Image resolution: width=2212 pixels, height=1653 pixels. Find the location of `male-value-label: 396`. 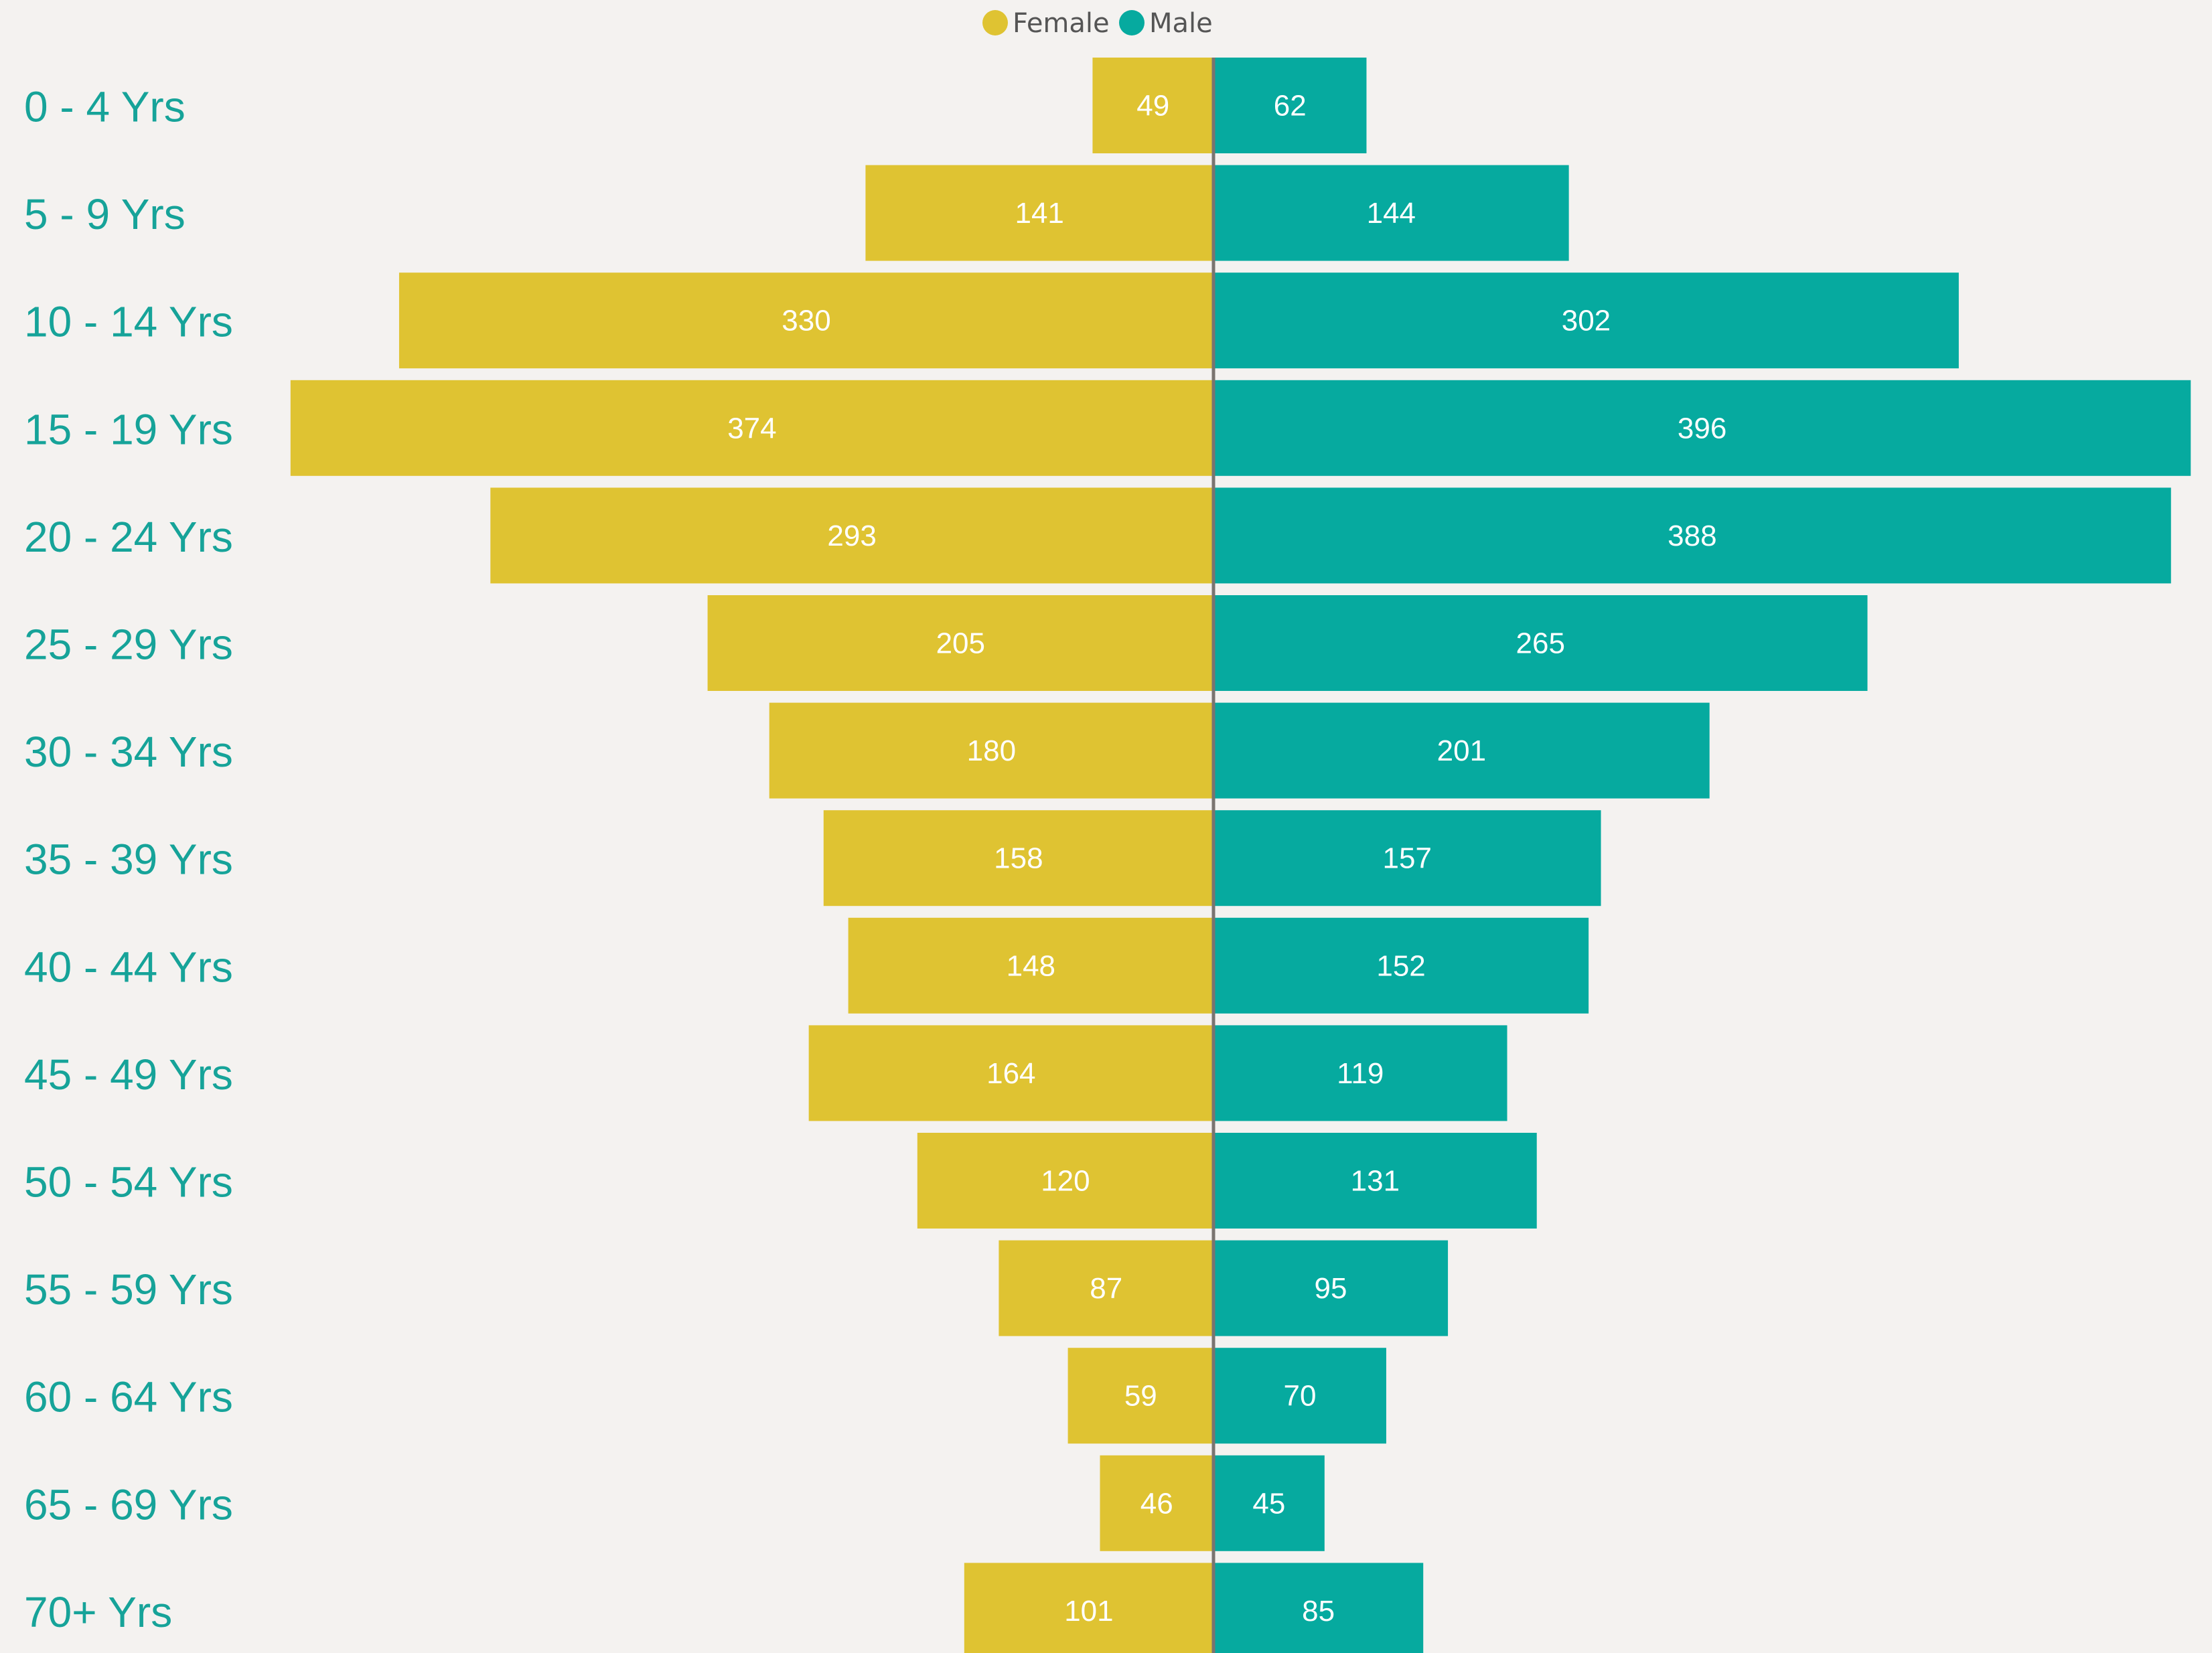

male-value-label: 396 is located at coordinates (1702, 428).